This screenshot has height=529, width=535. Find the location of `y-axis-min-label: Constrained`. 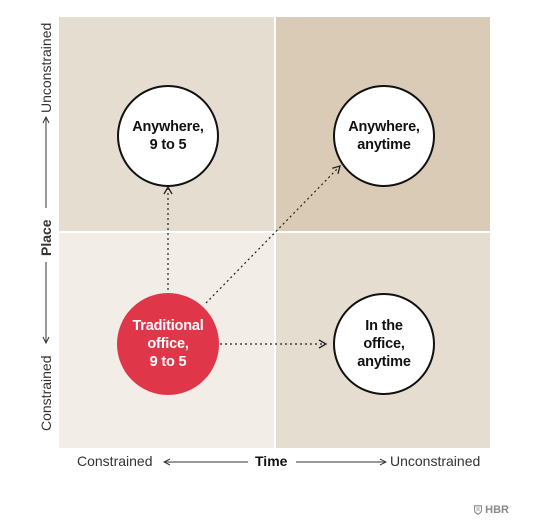

y-axis-min-label: Constrained is located at coordinates (46, 393).